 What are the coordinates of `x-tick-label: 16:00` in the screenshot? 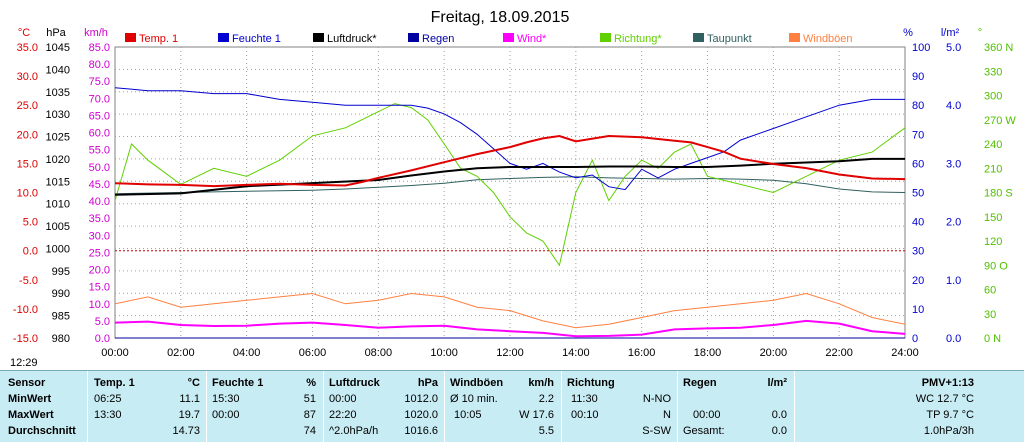 It's located at (642, 353).